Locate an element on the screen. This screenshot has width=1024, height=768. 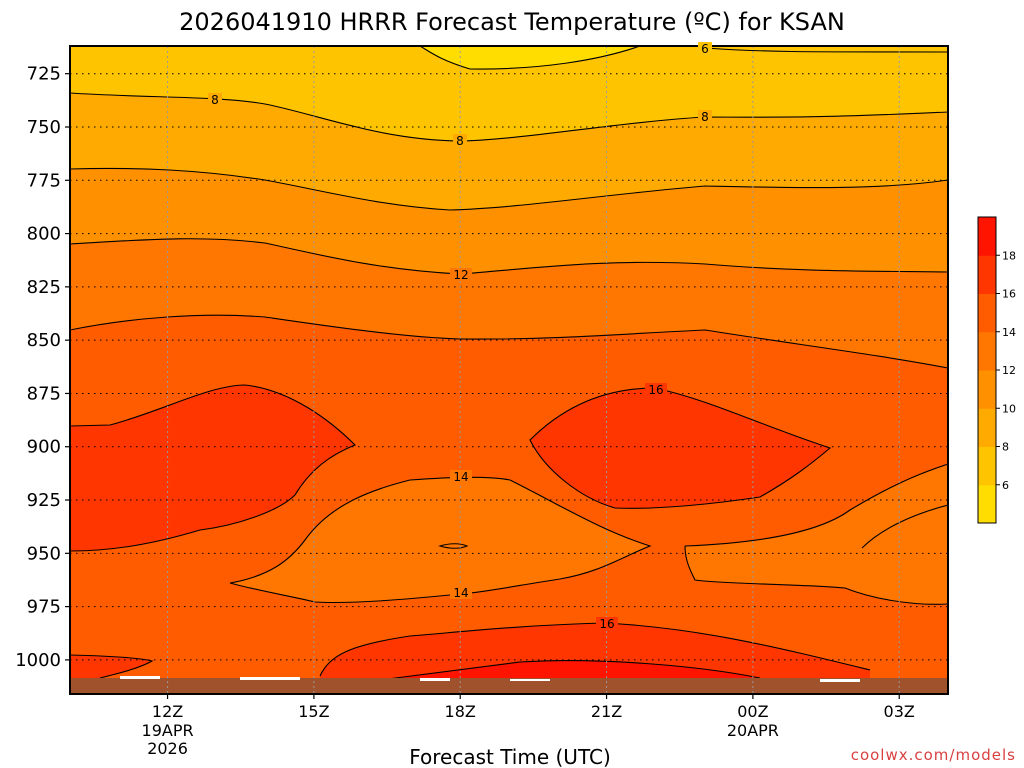
y-tick-label: 975 is located at coordinates (44, 607).